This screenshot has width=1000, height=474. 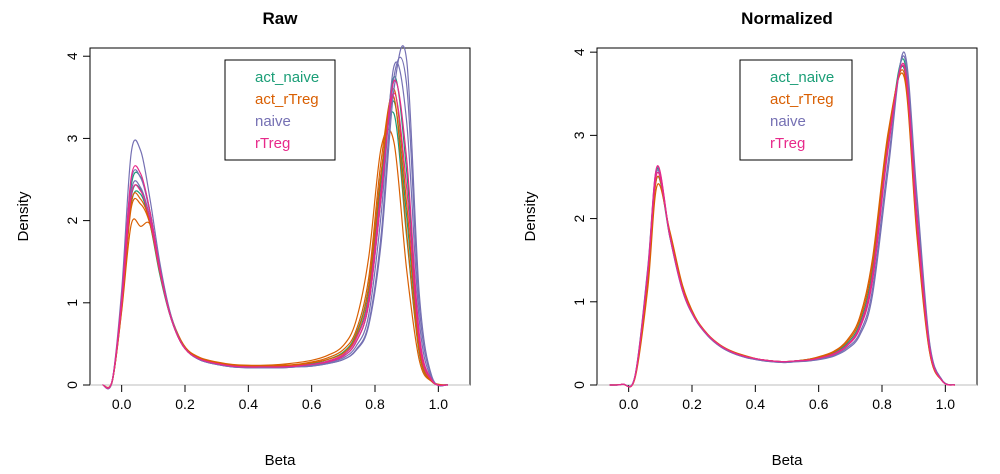 I want to click on chart-title: Normalized, so click(x=787, y=18).